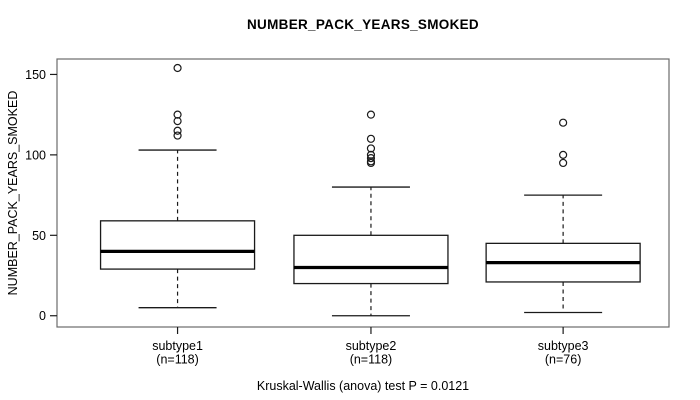 The image size is (700, 400). Describe the element at coordinates (563, 346) in the screenshot. I see `group-label: subtype3` at that location.